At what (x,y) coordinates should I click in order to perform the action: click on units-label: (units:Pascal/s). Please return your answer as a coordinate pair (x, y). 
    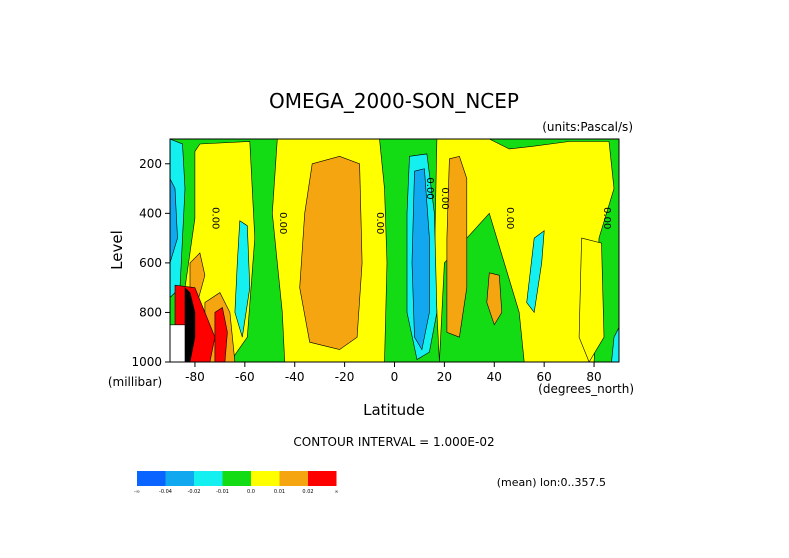
    Looking at the image, I should click on (587, 127).